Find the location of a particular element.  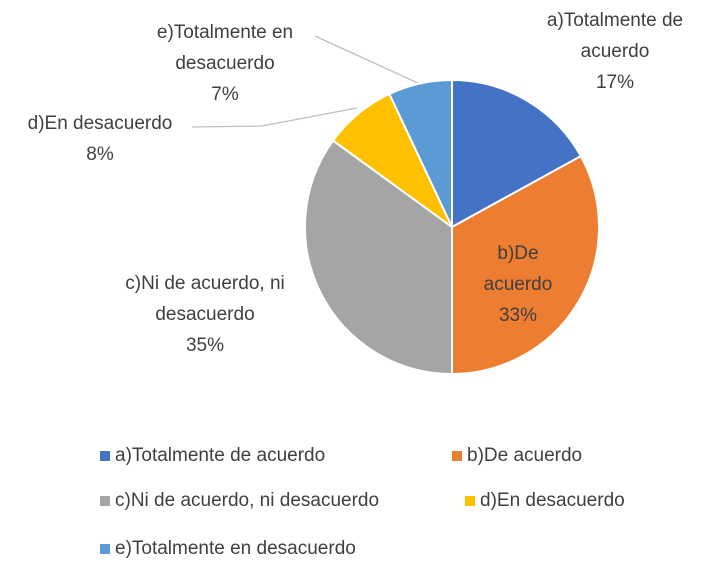

data-label: c)Ni de acuerdo, ni desacuerdo 35% is located at coordinates (205, 314).